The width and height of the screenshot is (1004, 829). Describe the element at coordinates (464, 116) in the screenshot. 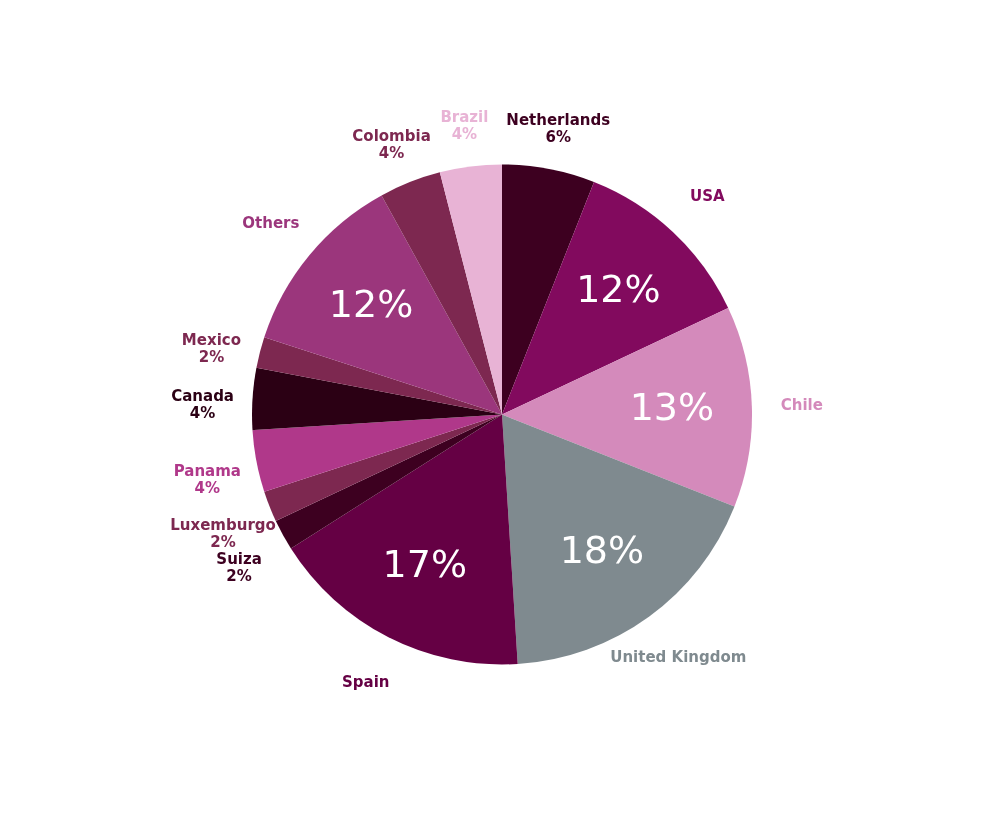

I see `slice-label: Brazil` at that location.